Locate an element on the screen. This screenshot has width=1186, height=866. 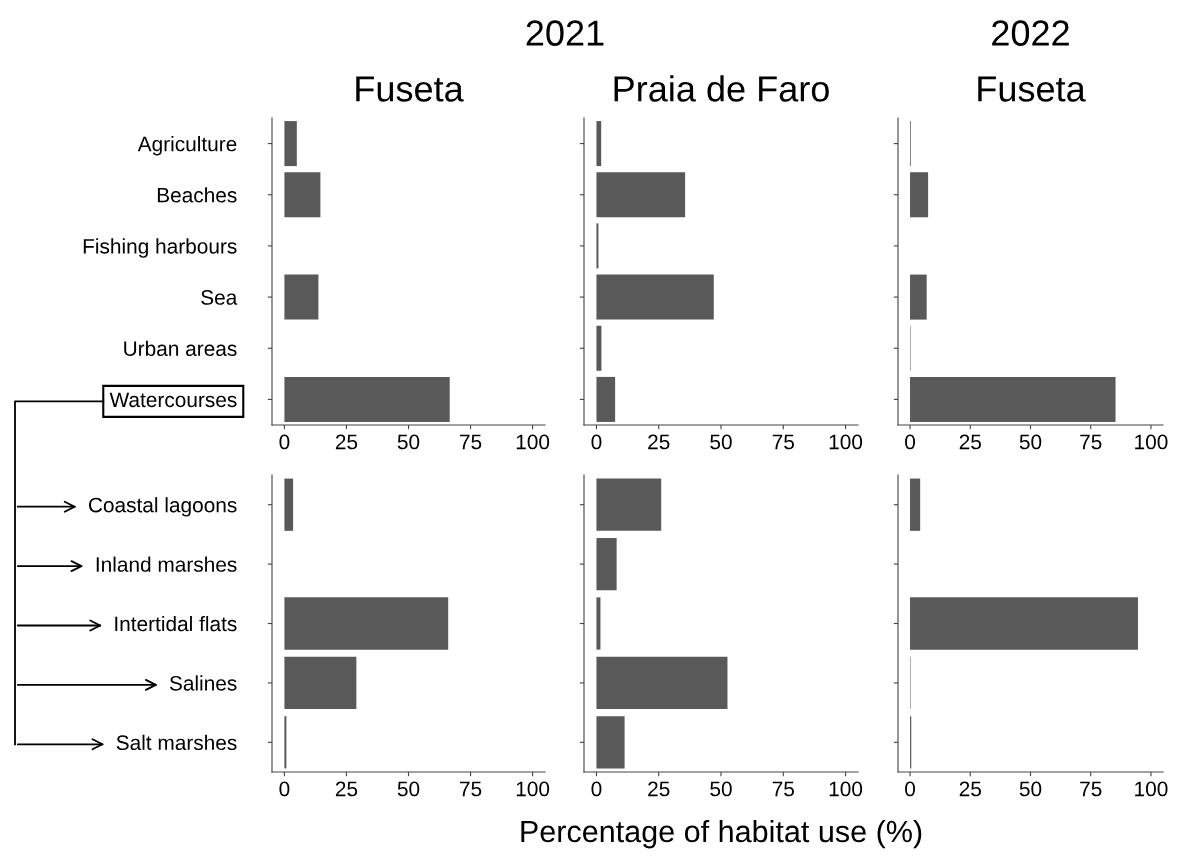
y-tick-label: Fishing harbours is located at coordinates (160, 248).